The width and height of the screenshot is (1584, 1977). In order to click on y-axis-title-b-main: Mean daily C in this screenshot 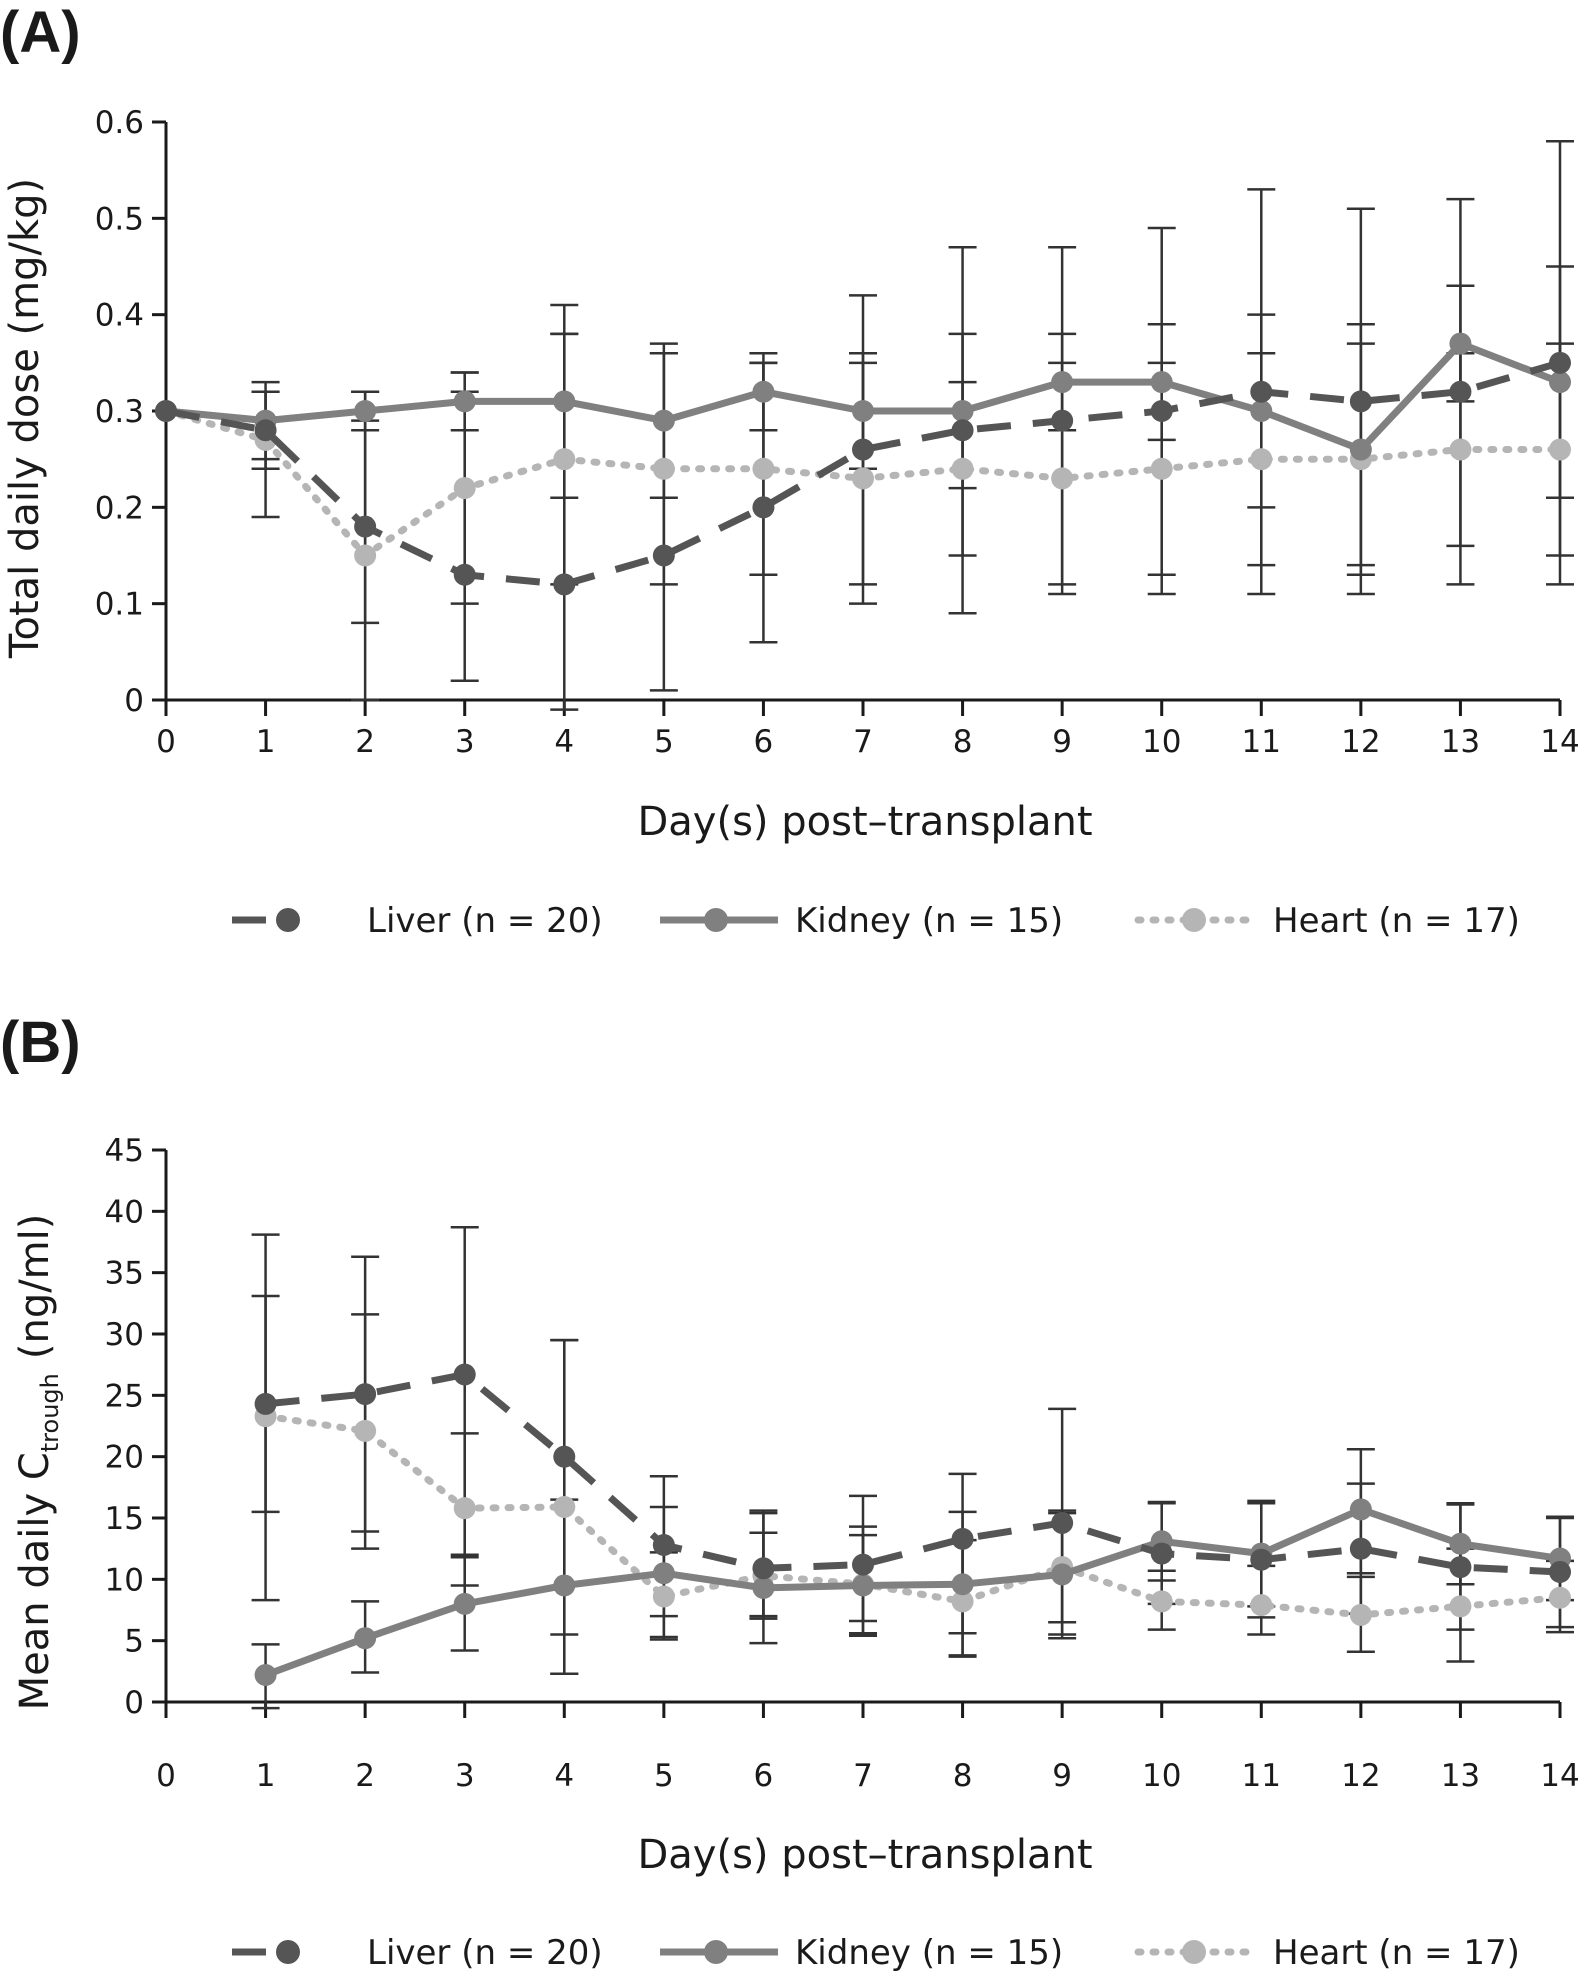, I will do `click(35, 1581)`.